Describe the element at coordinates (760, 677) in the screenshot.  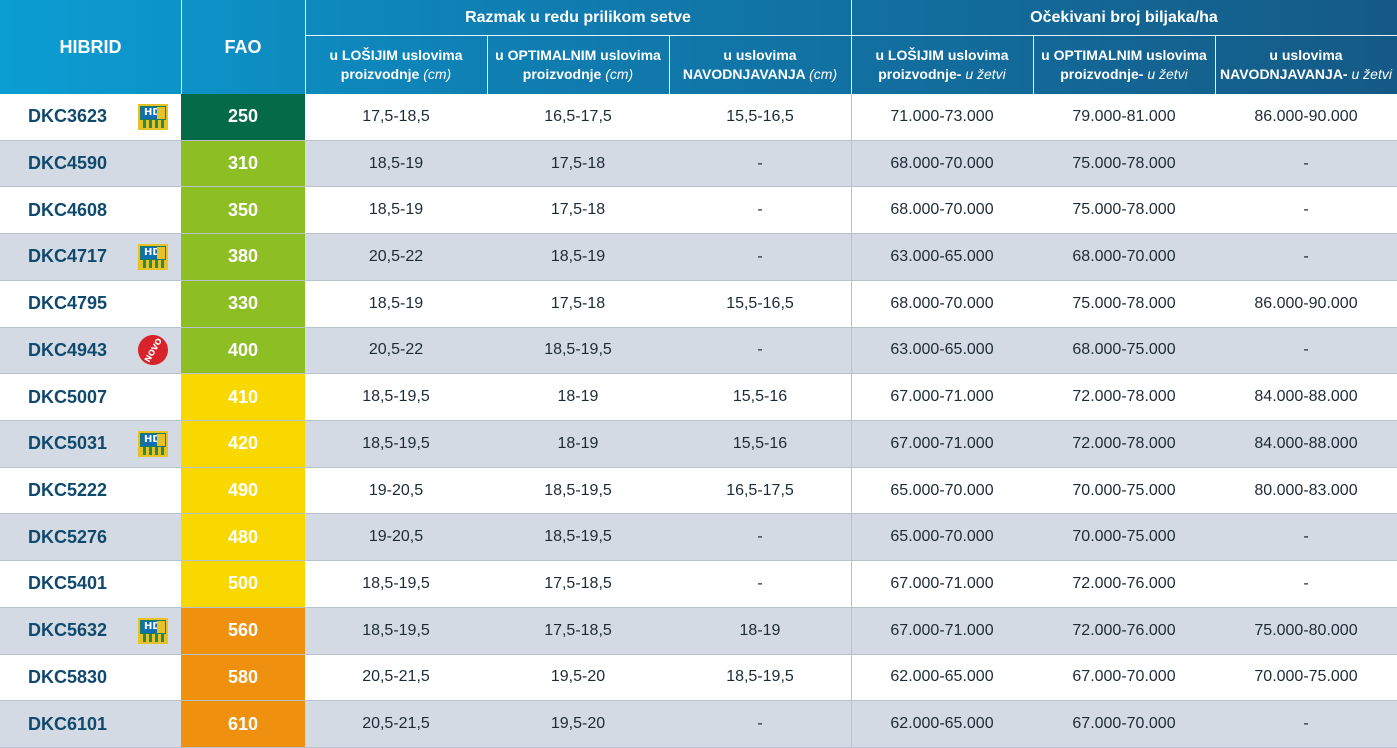
I see `cell-s3: 18,5-19,5` at that location.